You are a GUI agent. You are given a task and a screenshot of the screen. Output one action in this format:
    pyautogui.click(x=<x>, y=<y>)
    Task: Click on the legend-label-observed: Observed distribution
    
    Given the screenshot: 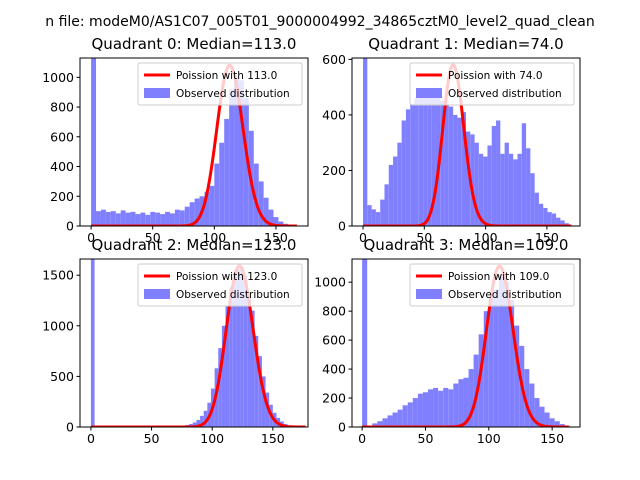 What is the action you would take?
    pyautogui.click(x=505, y=94)
    